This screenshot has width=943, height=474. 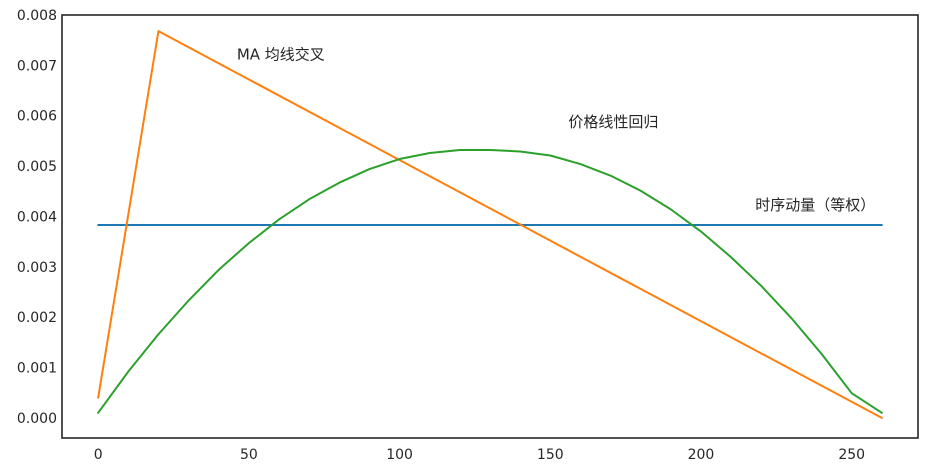 What do you see at coordinates (399, 455) in the screenshot?
I see `x-tick-label: 100` at bounding box center [399, 455].